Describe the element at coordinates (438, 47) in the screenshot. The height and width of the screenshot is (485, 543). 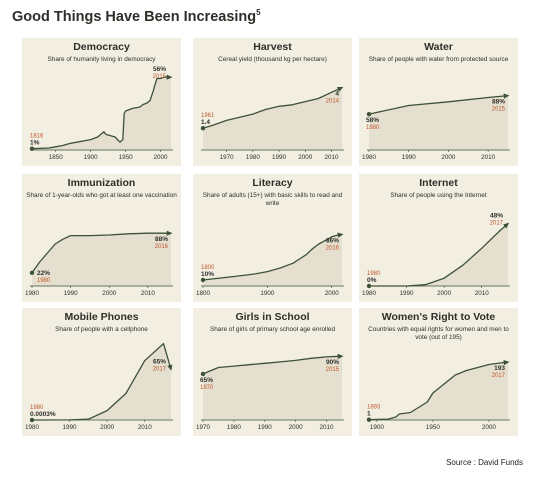
I see `chart-title: Water` at that location.